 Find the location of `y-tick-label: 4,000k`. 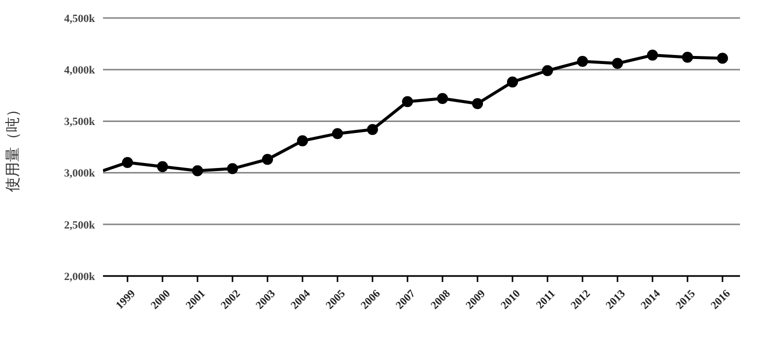

y-tick-label: 4,000k is located at coordinates (80, 70).